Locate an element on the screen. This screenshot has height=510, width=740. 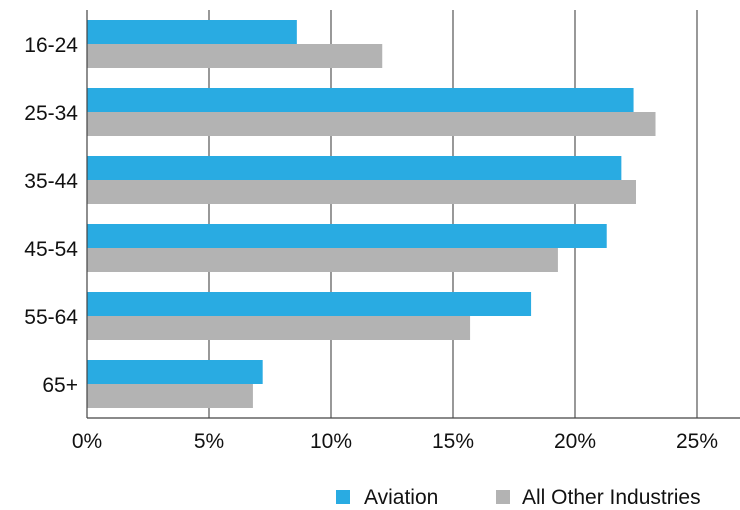
category-labels: 16-24 25-34 35-44 45-54 55-64 65+ is located at coordinates (51, 215).